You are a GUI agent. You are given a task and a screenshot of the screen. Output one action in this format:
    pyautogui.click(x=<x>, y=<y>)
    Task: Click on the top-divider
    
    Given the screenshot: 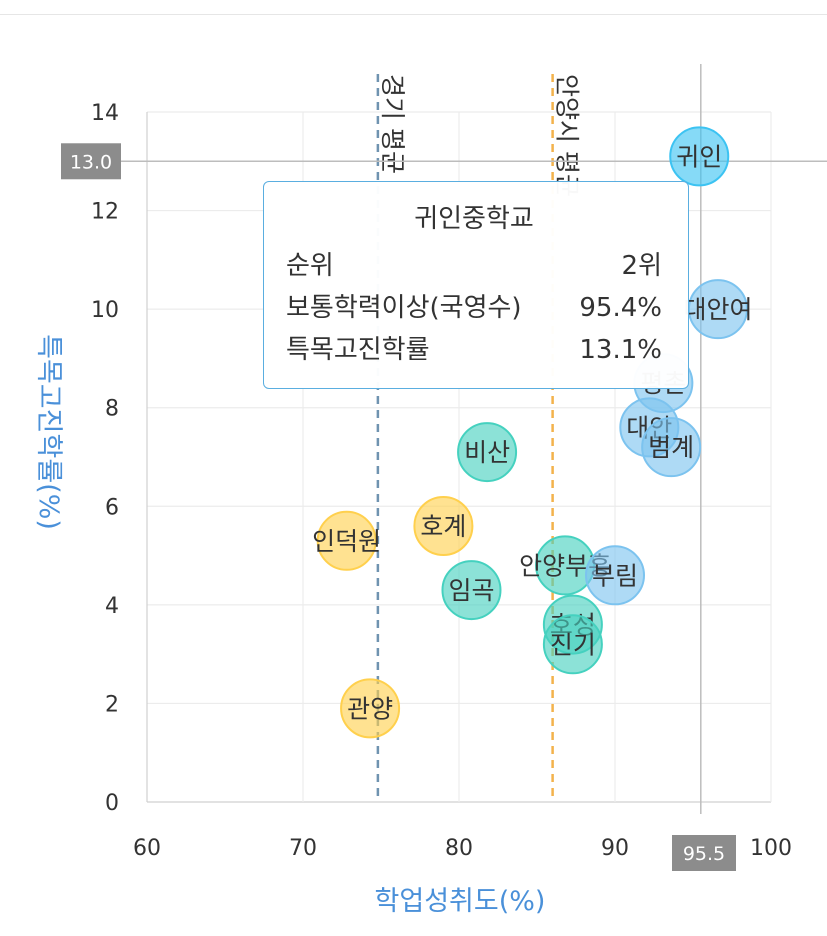 What is the action you would take?
    pyautogui.click(x=413, y=14)
    